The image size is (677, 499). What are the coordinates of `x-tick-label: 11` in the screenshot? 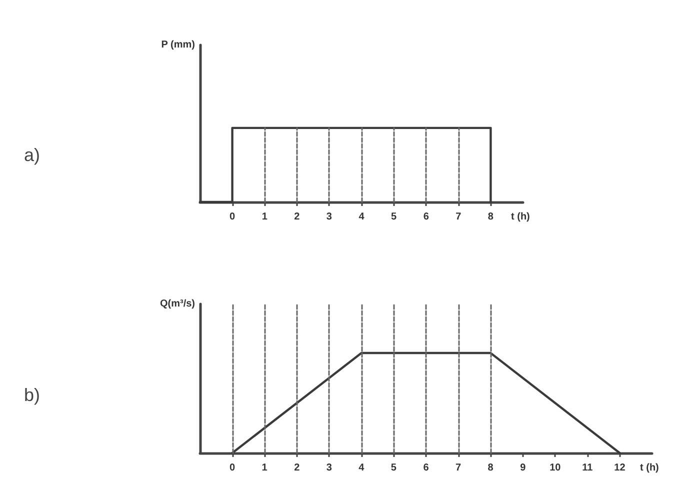 It's located at (588, 468).